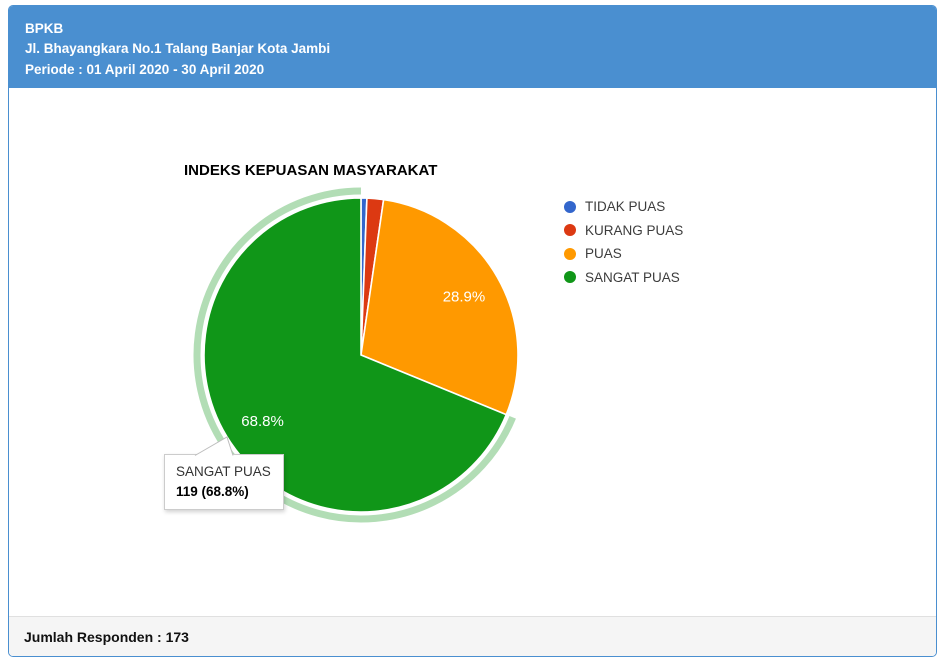 The height and width of the screenshot is (667, 945). I want to click on report-footer: Jumlah Responden : 173, so click(472, 636).